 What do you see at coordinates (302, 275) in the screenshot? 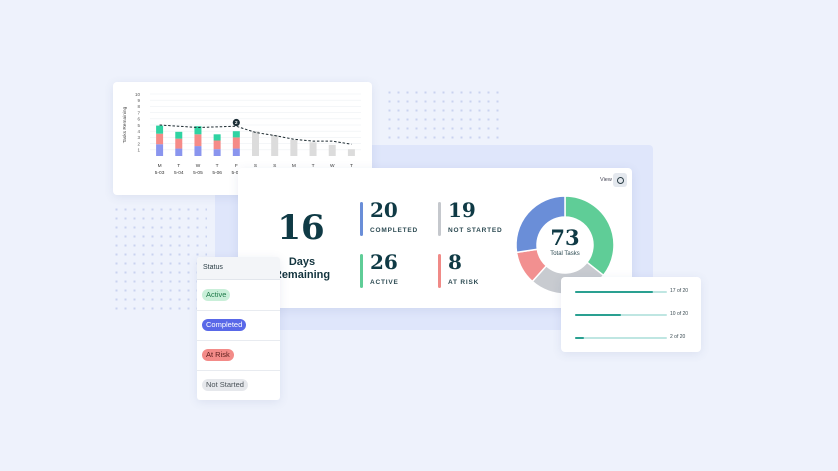
I see `days-label-line2: Remaining` at bounding box center [302, 275].